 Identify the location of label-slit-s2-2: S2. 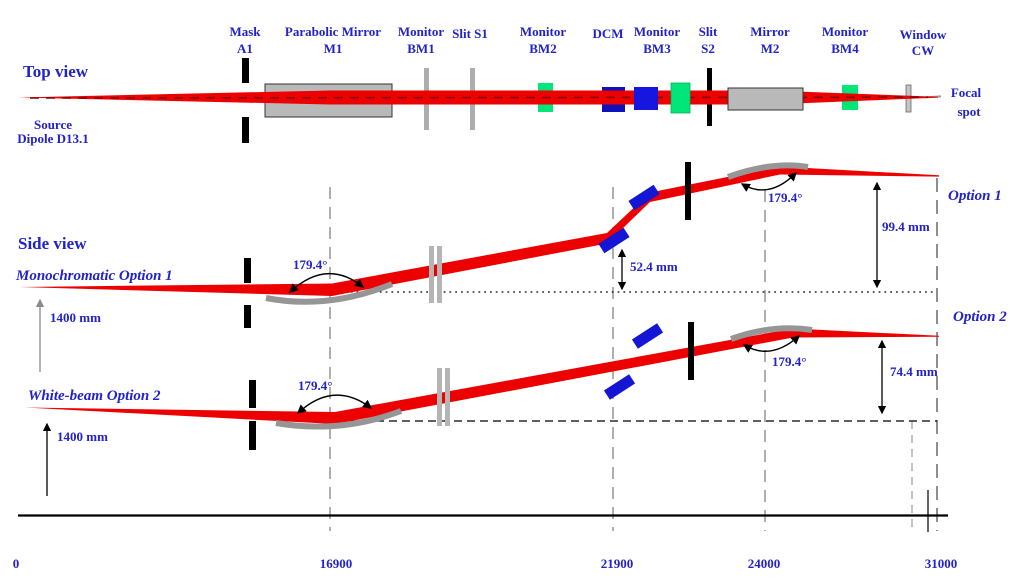
(708, 48).